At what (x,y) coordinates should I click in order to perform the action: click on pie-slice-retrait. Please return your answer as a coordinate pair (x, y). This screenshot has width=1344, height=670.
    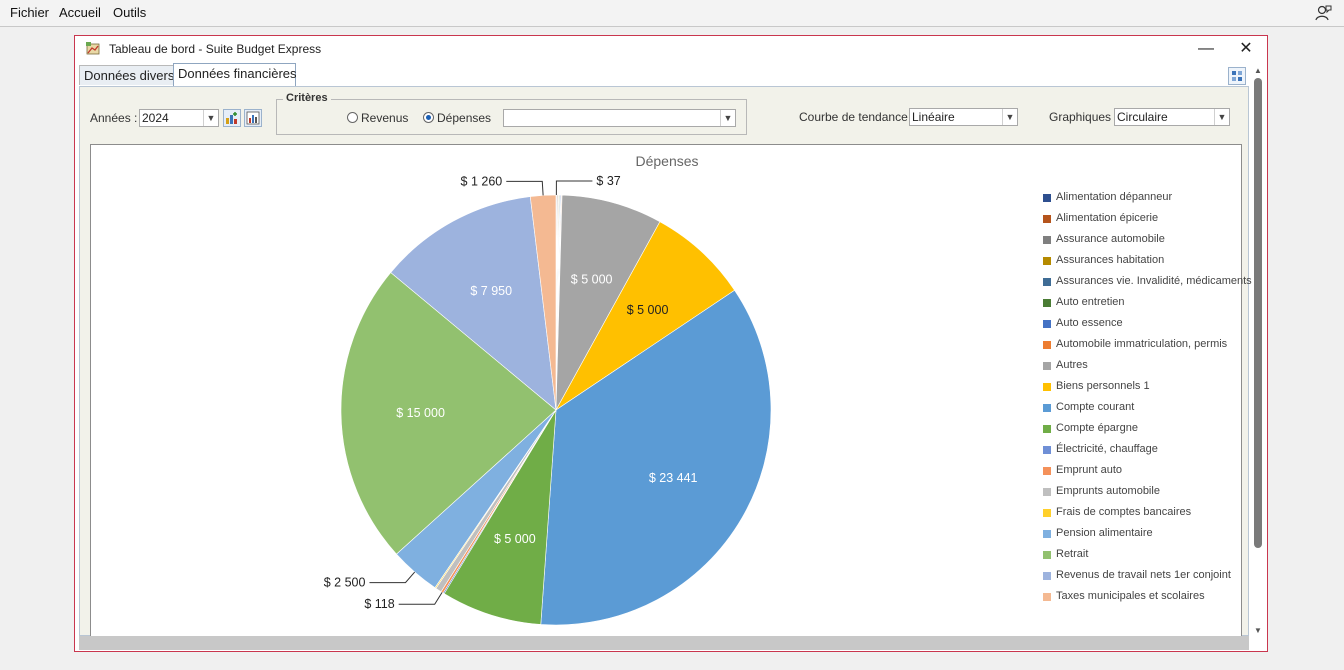
    Looking at the image, I should click on (448, 413).